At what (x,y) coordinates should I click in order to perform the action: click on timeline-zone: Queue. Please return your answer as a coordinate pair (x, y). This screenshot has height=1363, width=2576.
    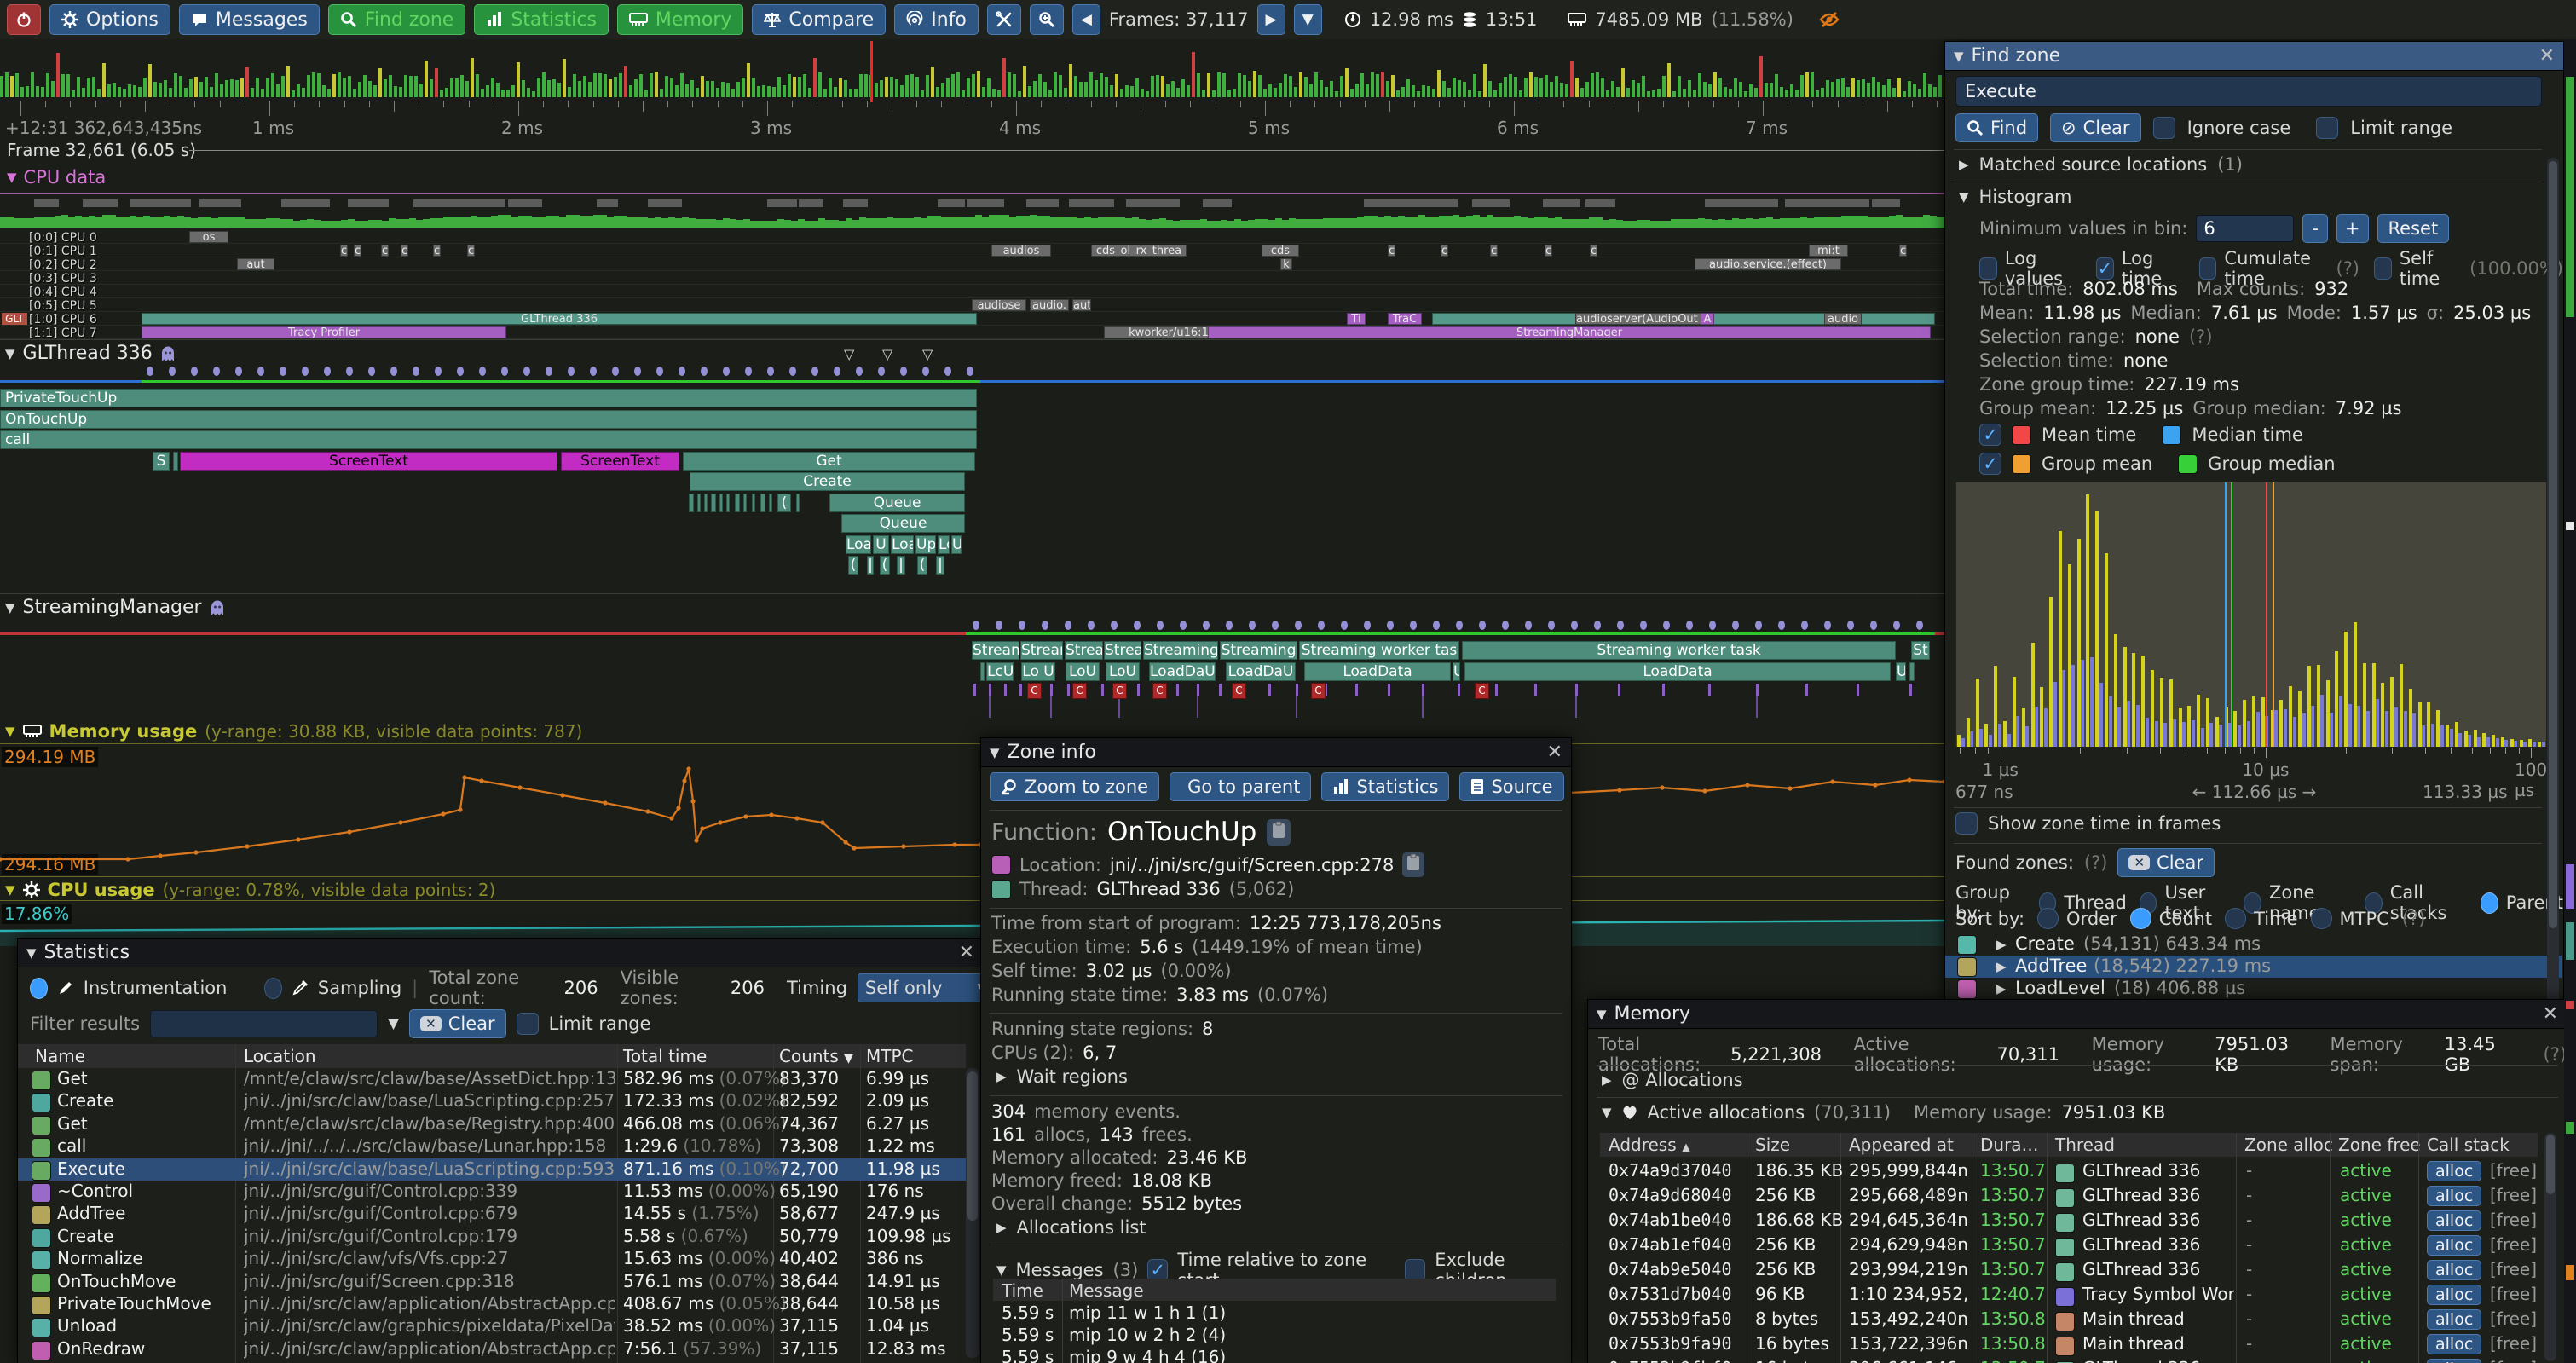
    Looking at the image, I should click on (897, 502).